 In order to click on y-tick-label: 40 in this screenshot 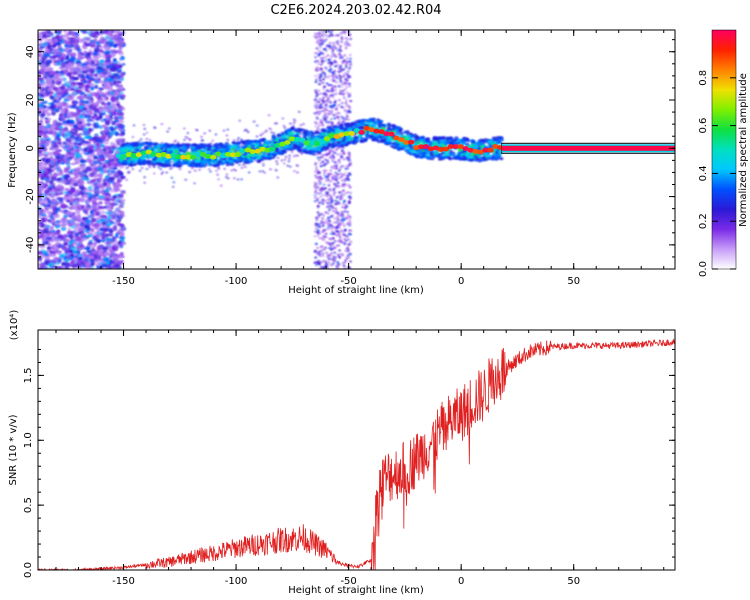, I will do `click(30, 51)`.